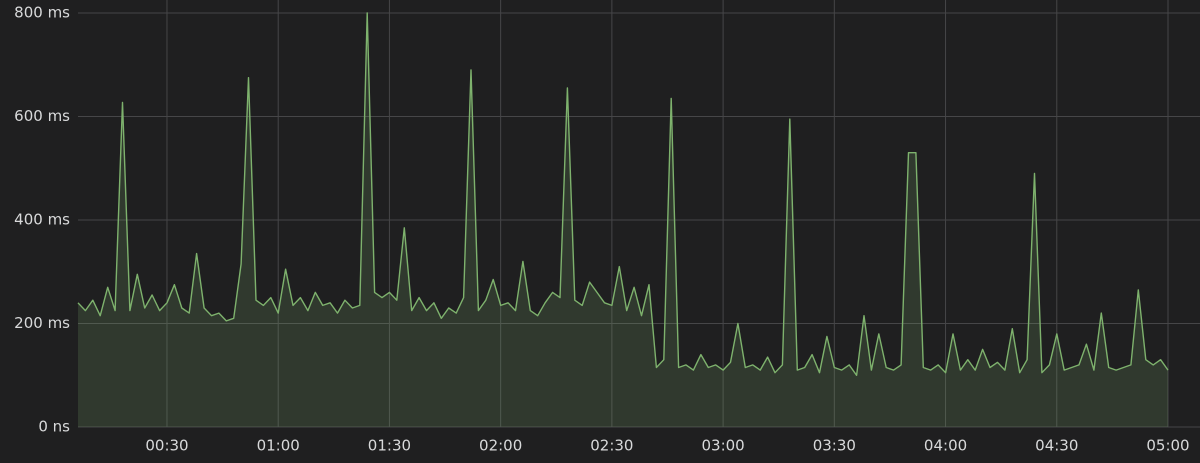 The width and height of the screenshot is (1200, 463). I want to click on x-tick-label: 05:00, so click(1167, 446).